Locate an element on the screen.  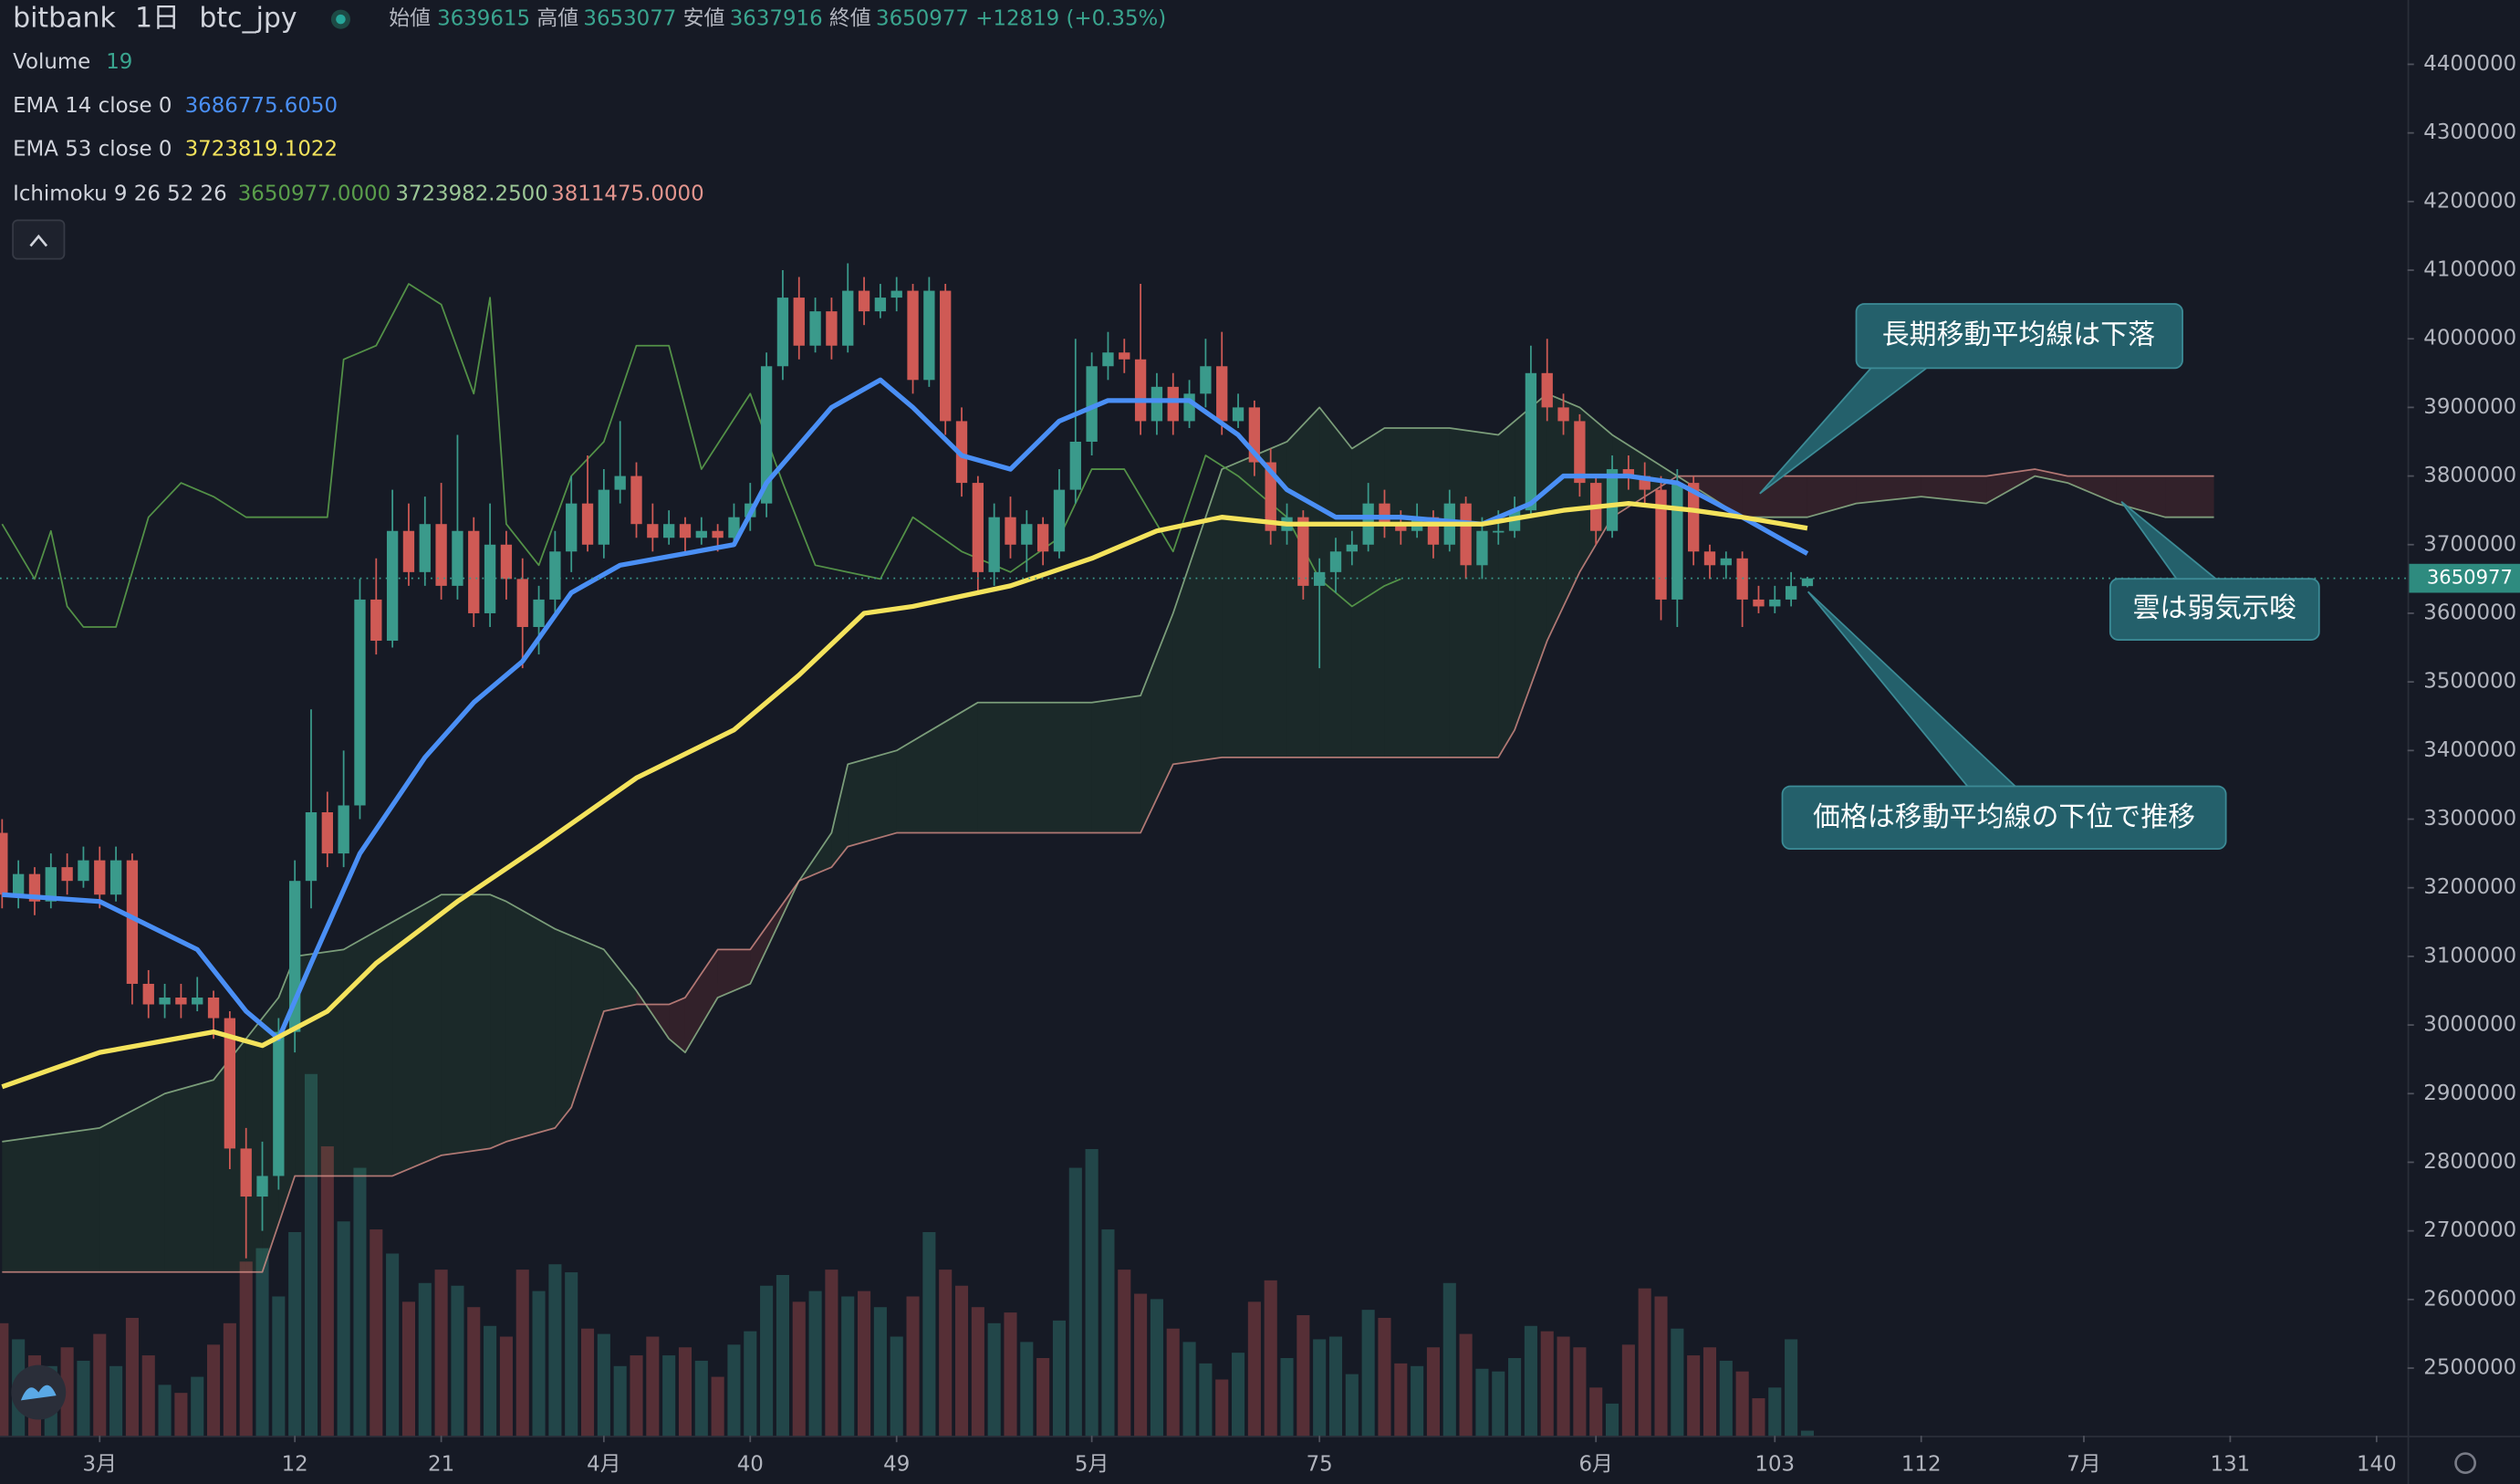
low-value: 3637916 is located at coordinates (776, 19).